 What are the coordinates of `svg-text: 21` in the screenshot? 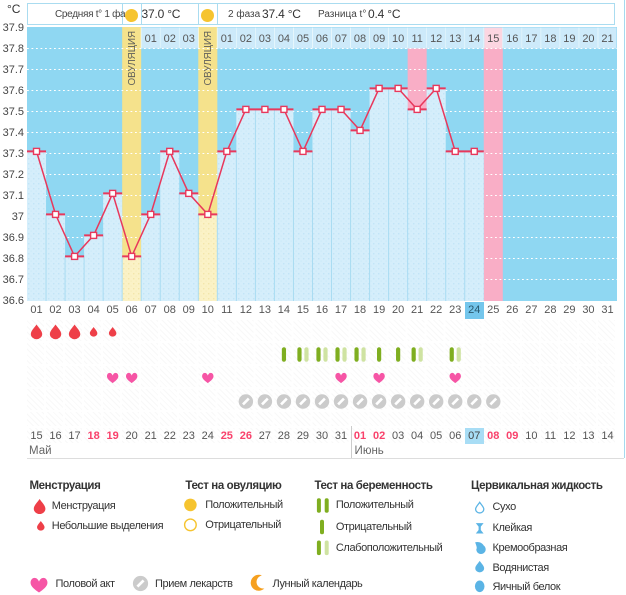 It's located at (607, 39).